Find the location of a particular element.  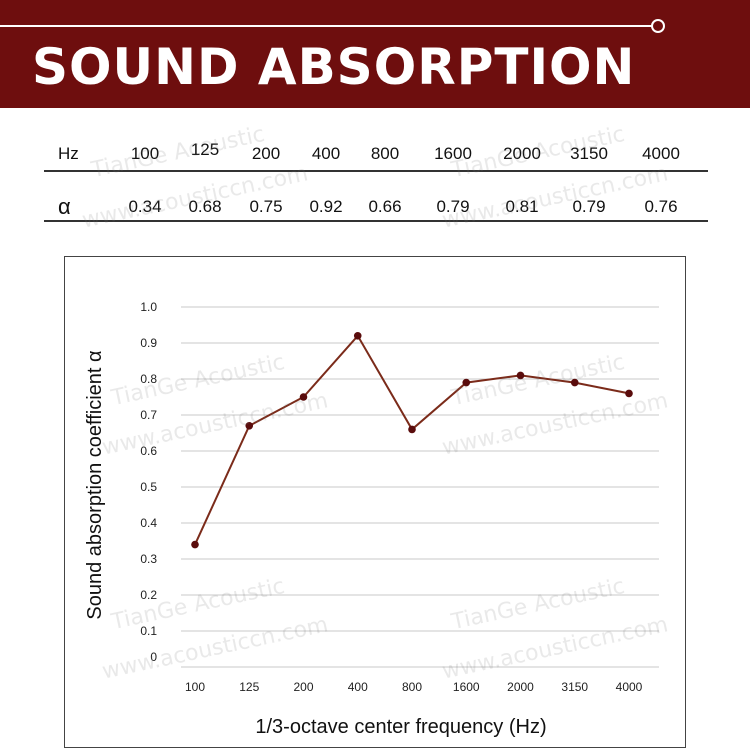

table-frequency-cell: 800 is located at coordinates (385, 153).